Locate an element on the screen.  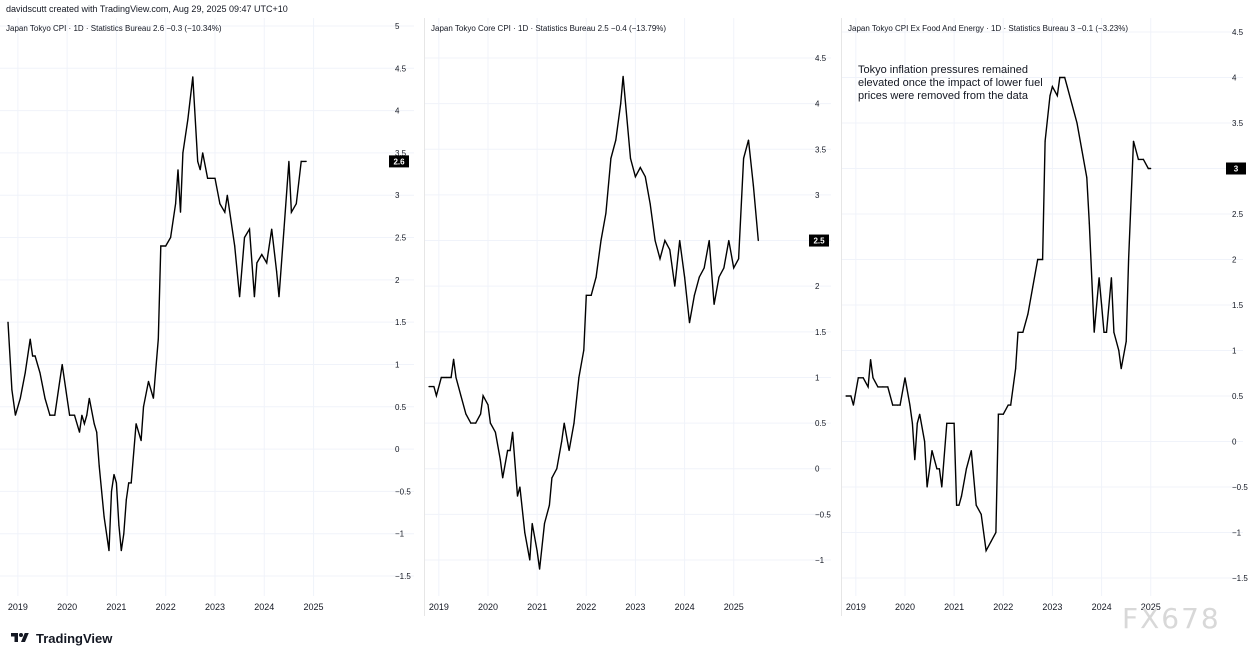
x-tick-label: 2022 is located at coordinates (1003, 607).